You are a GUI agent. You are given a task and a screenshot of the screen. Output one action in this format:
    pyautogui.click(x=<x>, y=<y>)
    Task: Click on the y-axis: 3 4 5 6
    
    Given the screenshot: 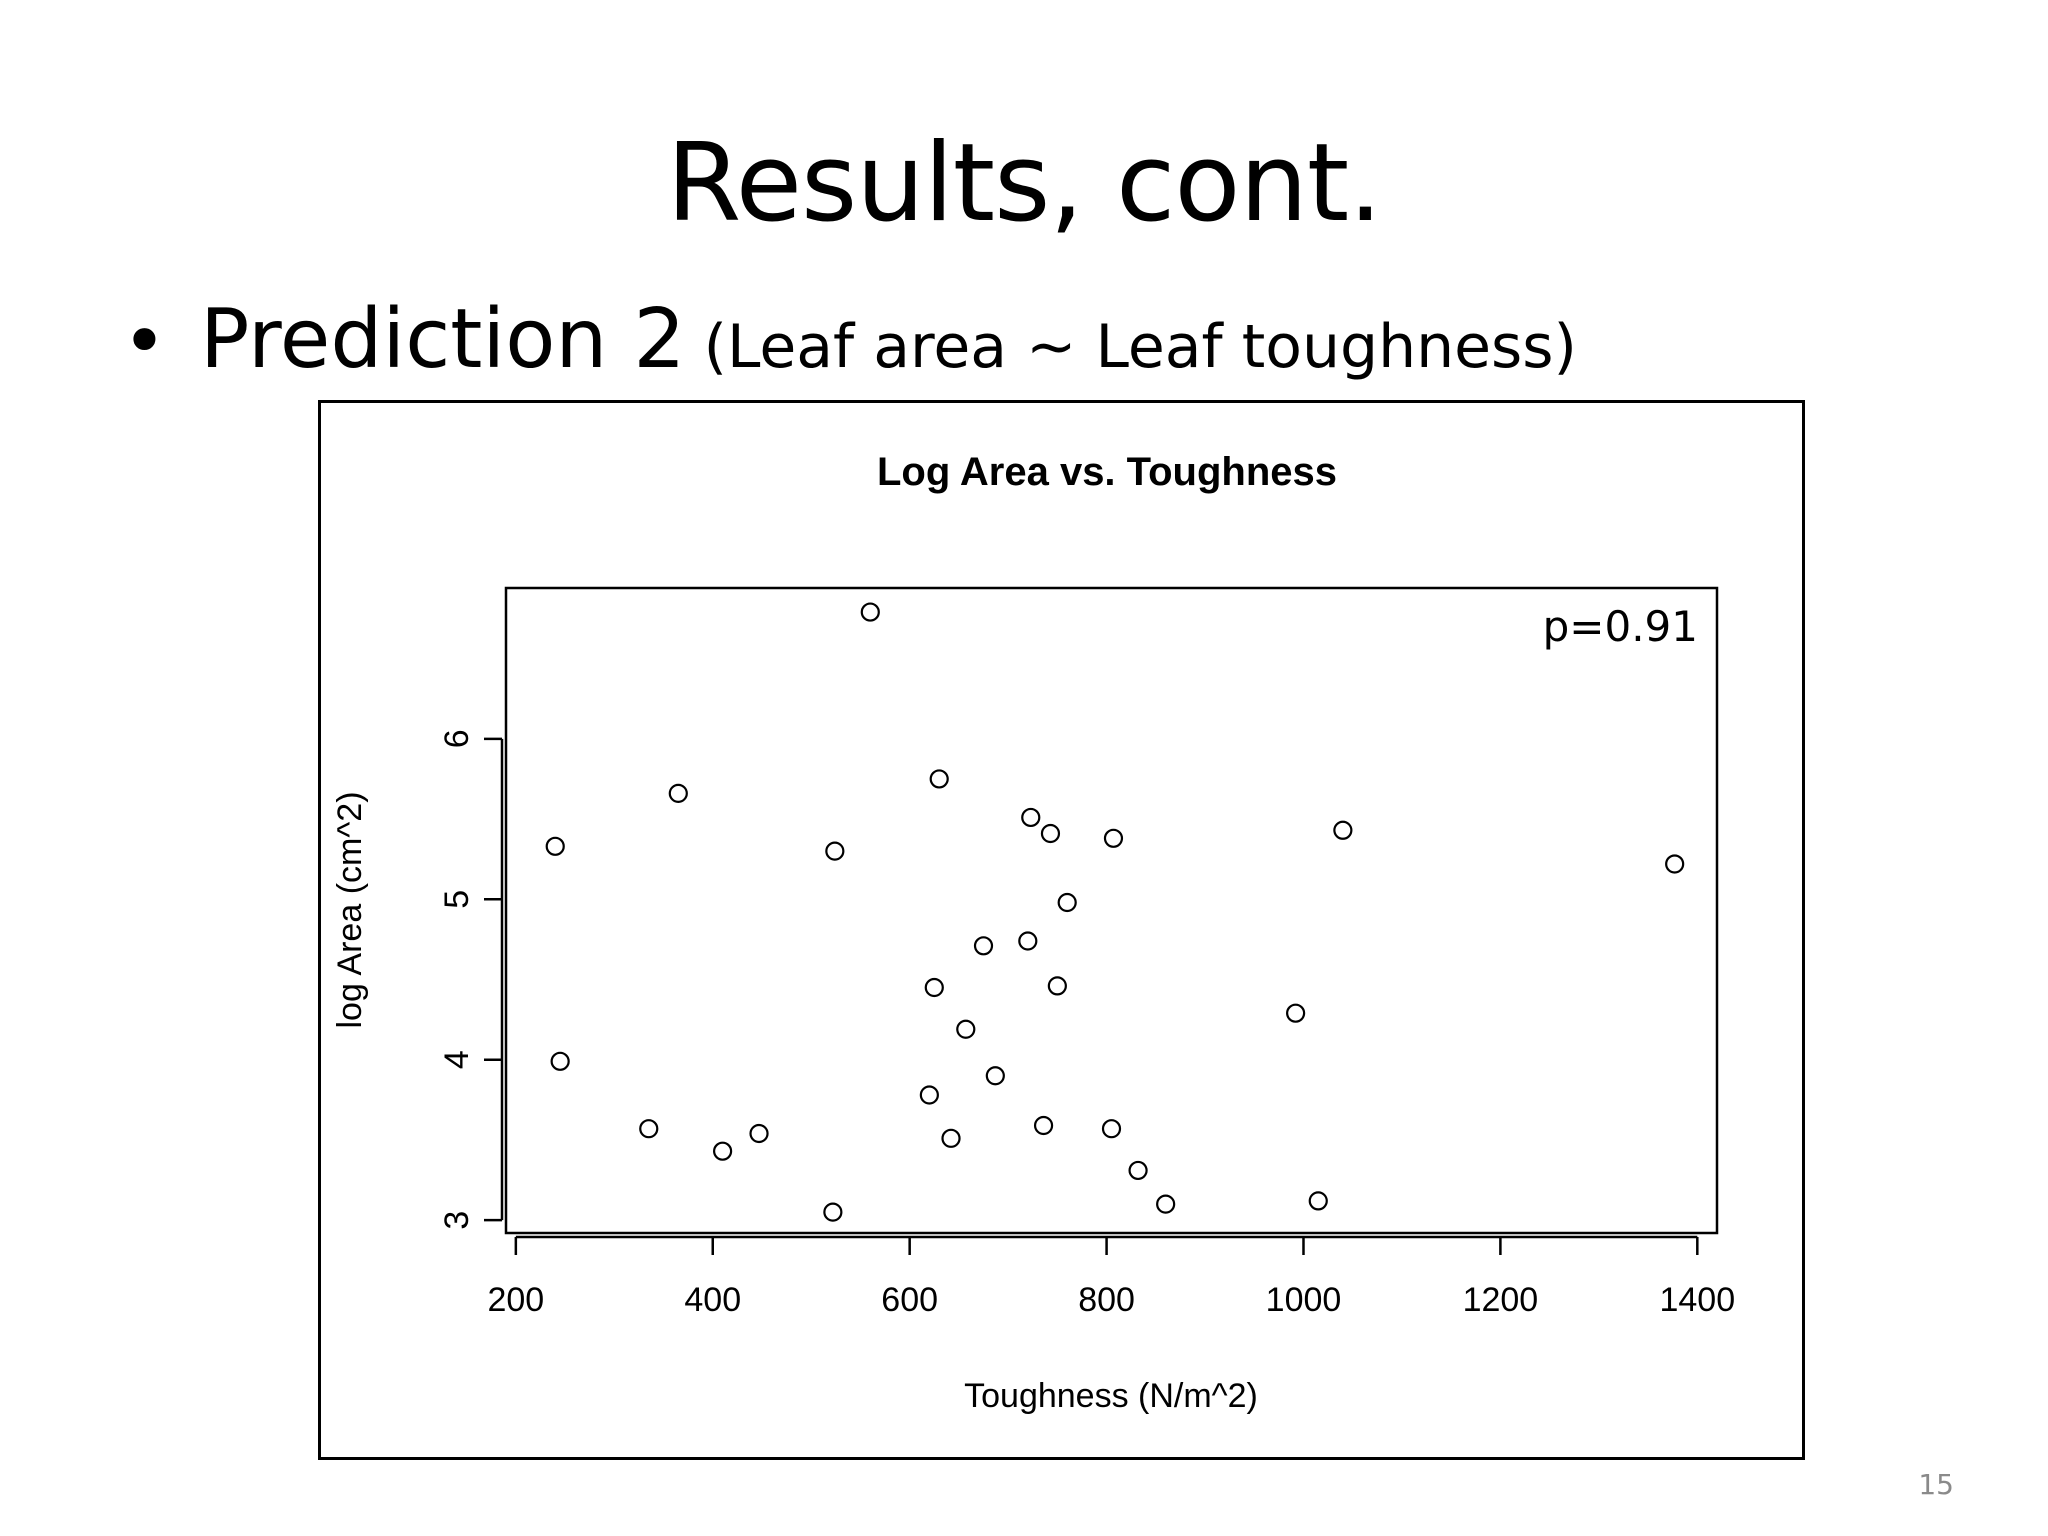 What is the action you would take?
    pyautogui.click(x=471, y=979)
    